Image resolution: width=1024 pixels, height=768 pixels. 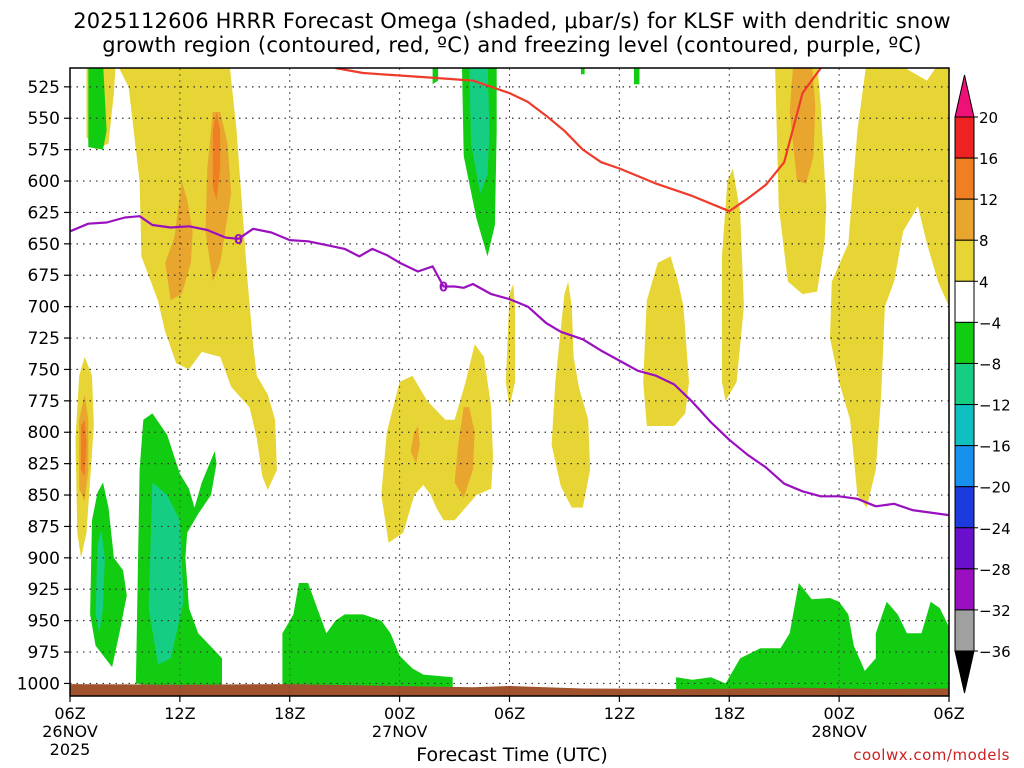 What do you see at coordinates (70, 749) in the screenshot?
I see `x-tick-year-0: 2025` at bounding box center [70, 749].